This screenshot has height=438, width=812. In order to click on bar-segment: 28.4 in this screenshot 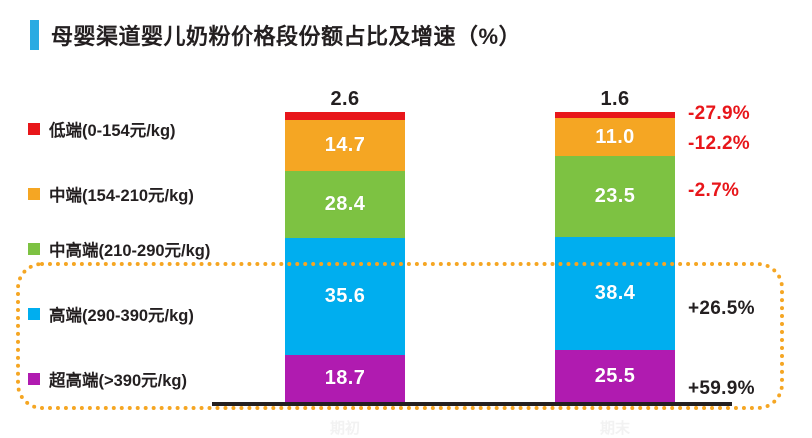, I will do `click(345, 204)`.